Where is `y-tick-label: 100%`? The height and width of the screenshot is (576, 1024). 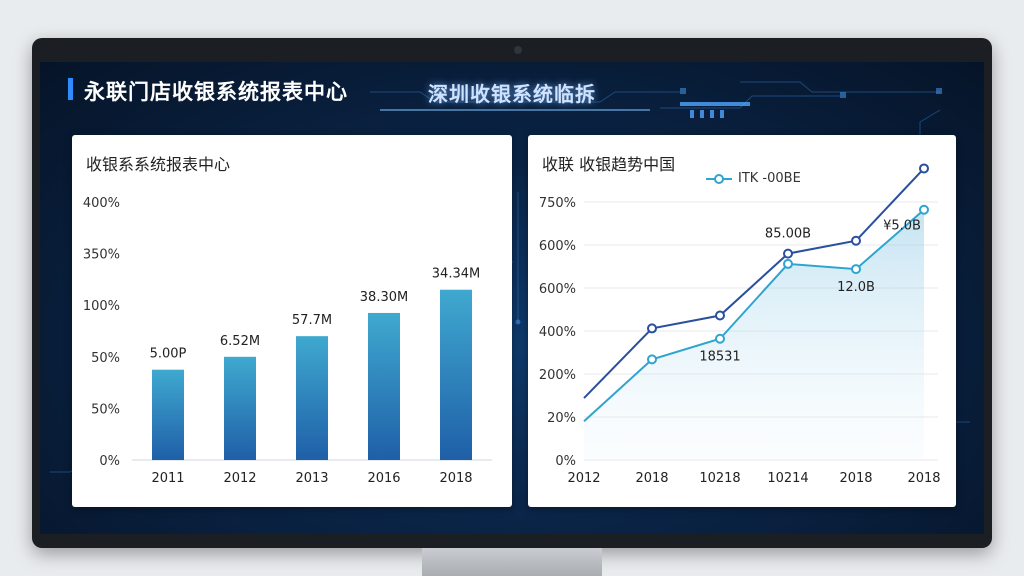 y-tick-label: 100% is located at coordinates (101, 306).